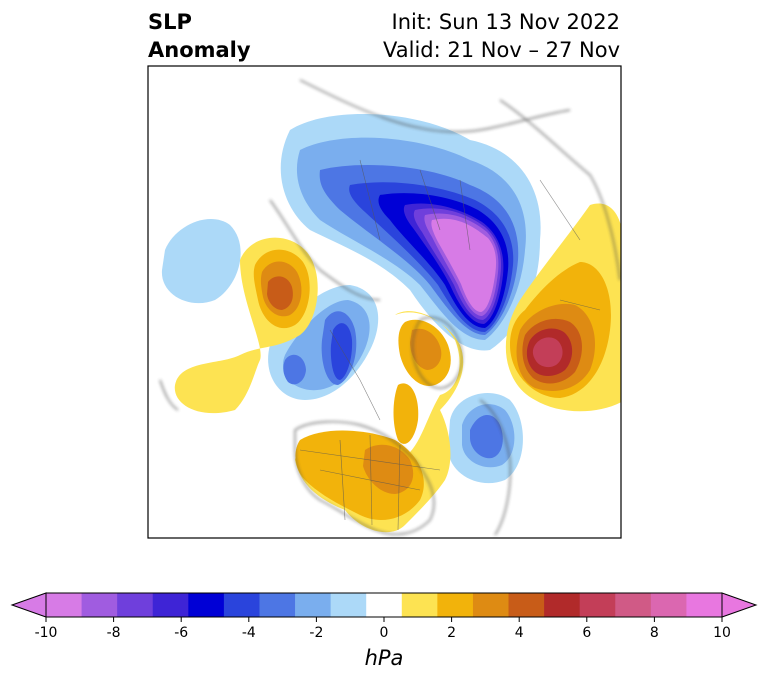  What do you see at coordinates (28, 605) in the screenshot?
I see `colorbar-extend-low` at bounding box center [28, 605].